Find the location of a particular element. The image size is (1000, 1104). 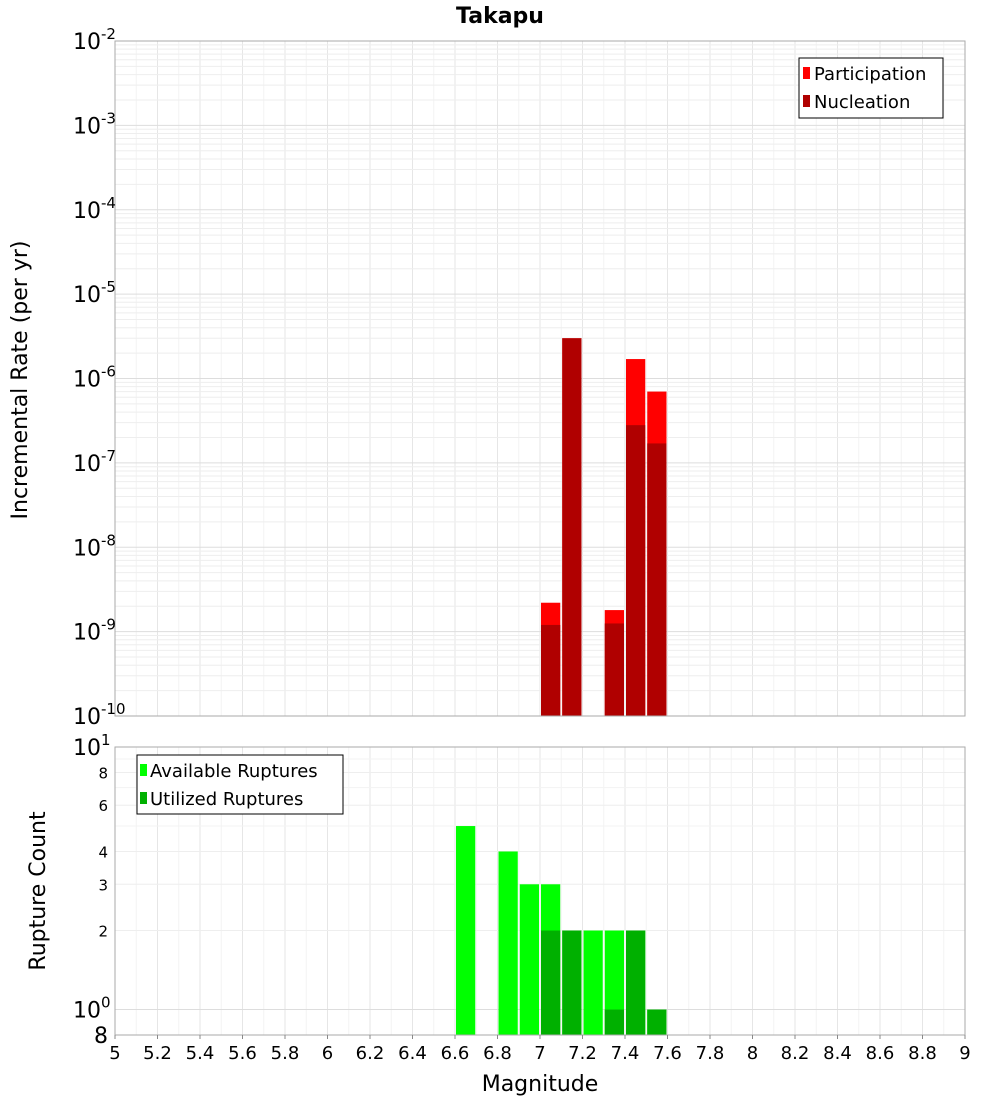

x-tick-label: 8.8 is located at coordinates (922, 1053).